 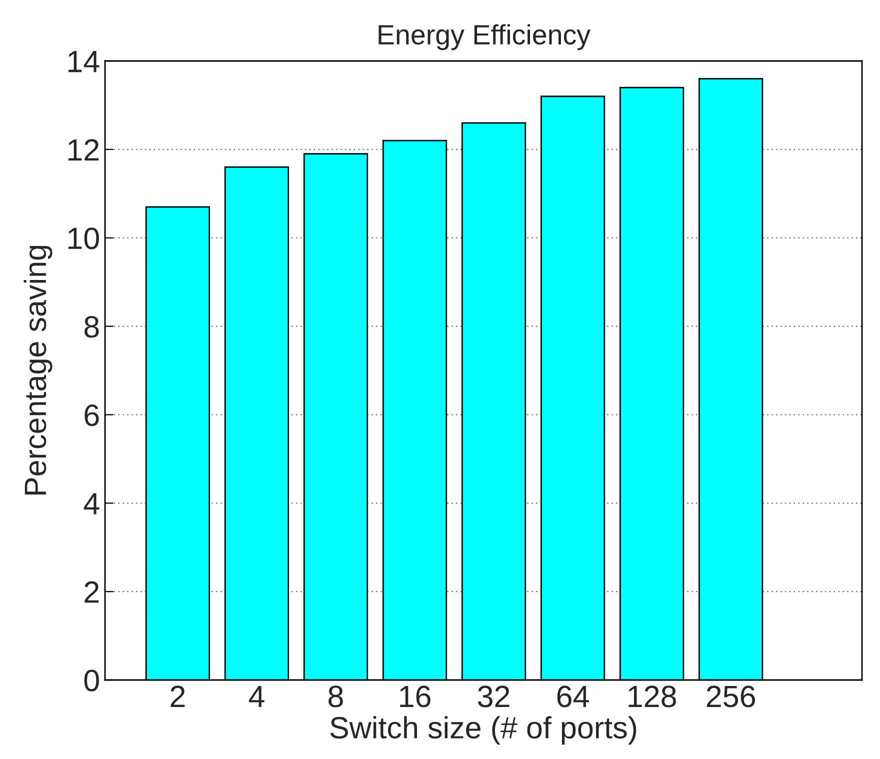 What do you see at coordinates (177, 697) in the screenshot?
I see `x-tick-label: 2` at bounding box center [177, 697].